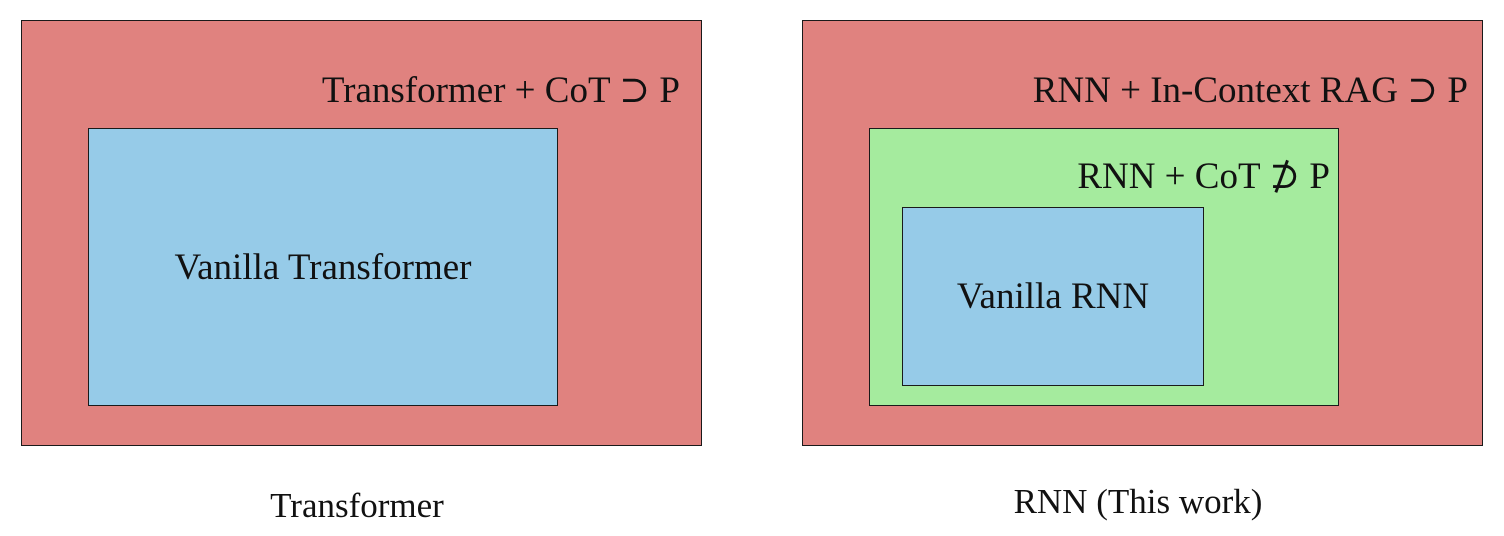  What do you see at coordinates (1203, 176) in the screenshot?
I see `rnn-cot-label: RNN + CoT ⊅ P` at bounding box center [1203, 176].